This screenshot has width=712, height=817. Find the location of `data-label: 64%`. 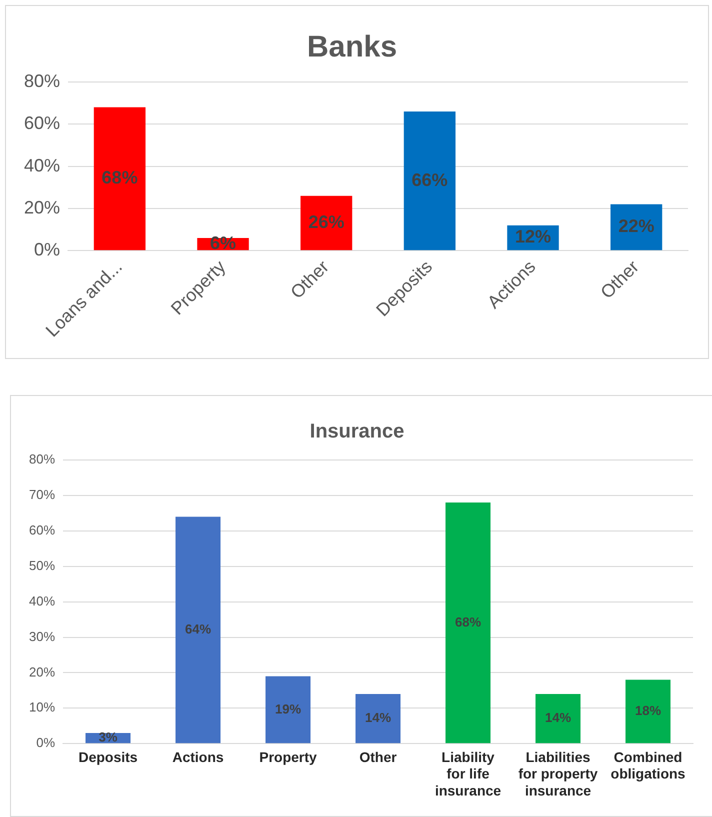

data-label: 64% is located at coordinates (198, 628).